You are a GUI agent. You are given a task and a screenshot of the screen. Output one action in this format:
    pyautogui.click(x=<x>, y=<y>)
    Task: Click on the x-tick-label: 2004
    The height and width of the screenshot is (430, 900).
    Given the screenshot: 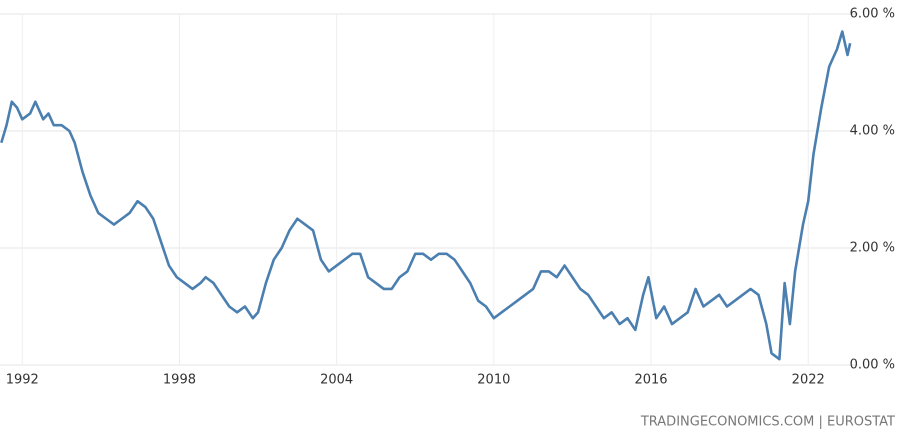 What is the action you would take?
    pyautogui.click(x=336, y=380)
    